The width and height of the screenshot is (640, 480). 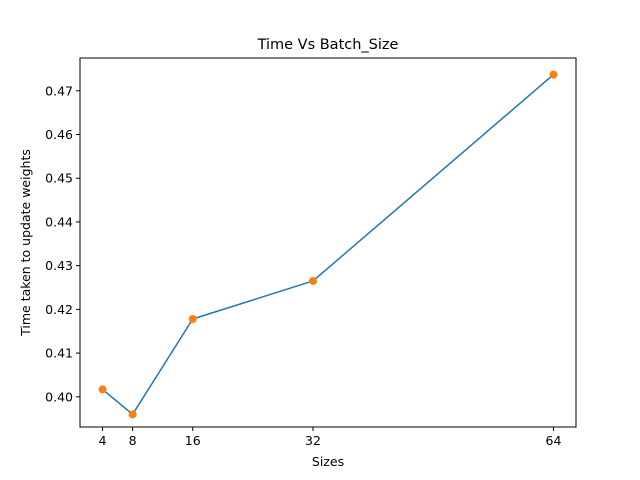 What do you see at coordinates (554, 440) in the screenshot?
I see `x-tick-label: 64` at bounding box center [554, 440].